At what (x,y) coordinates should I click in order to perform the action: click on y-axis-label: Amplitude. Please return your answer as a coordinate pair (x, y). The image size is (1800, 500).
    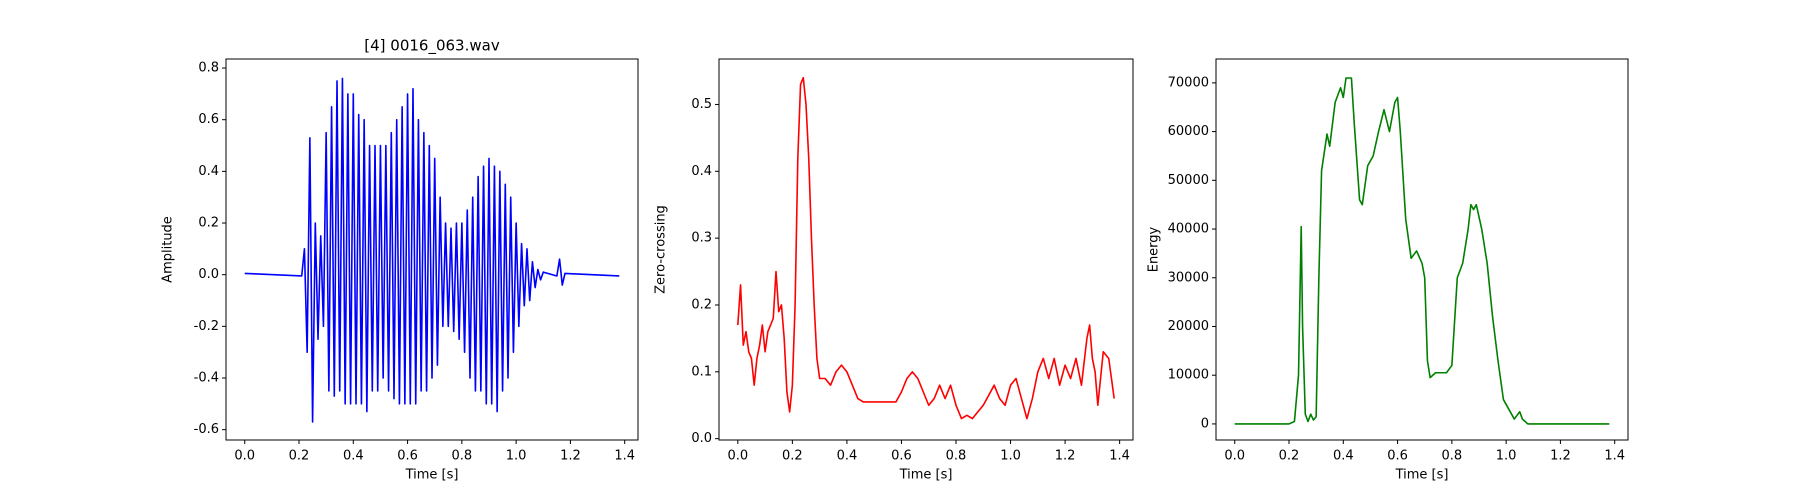
    Looking at the image, I should click on (168, 249).